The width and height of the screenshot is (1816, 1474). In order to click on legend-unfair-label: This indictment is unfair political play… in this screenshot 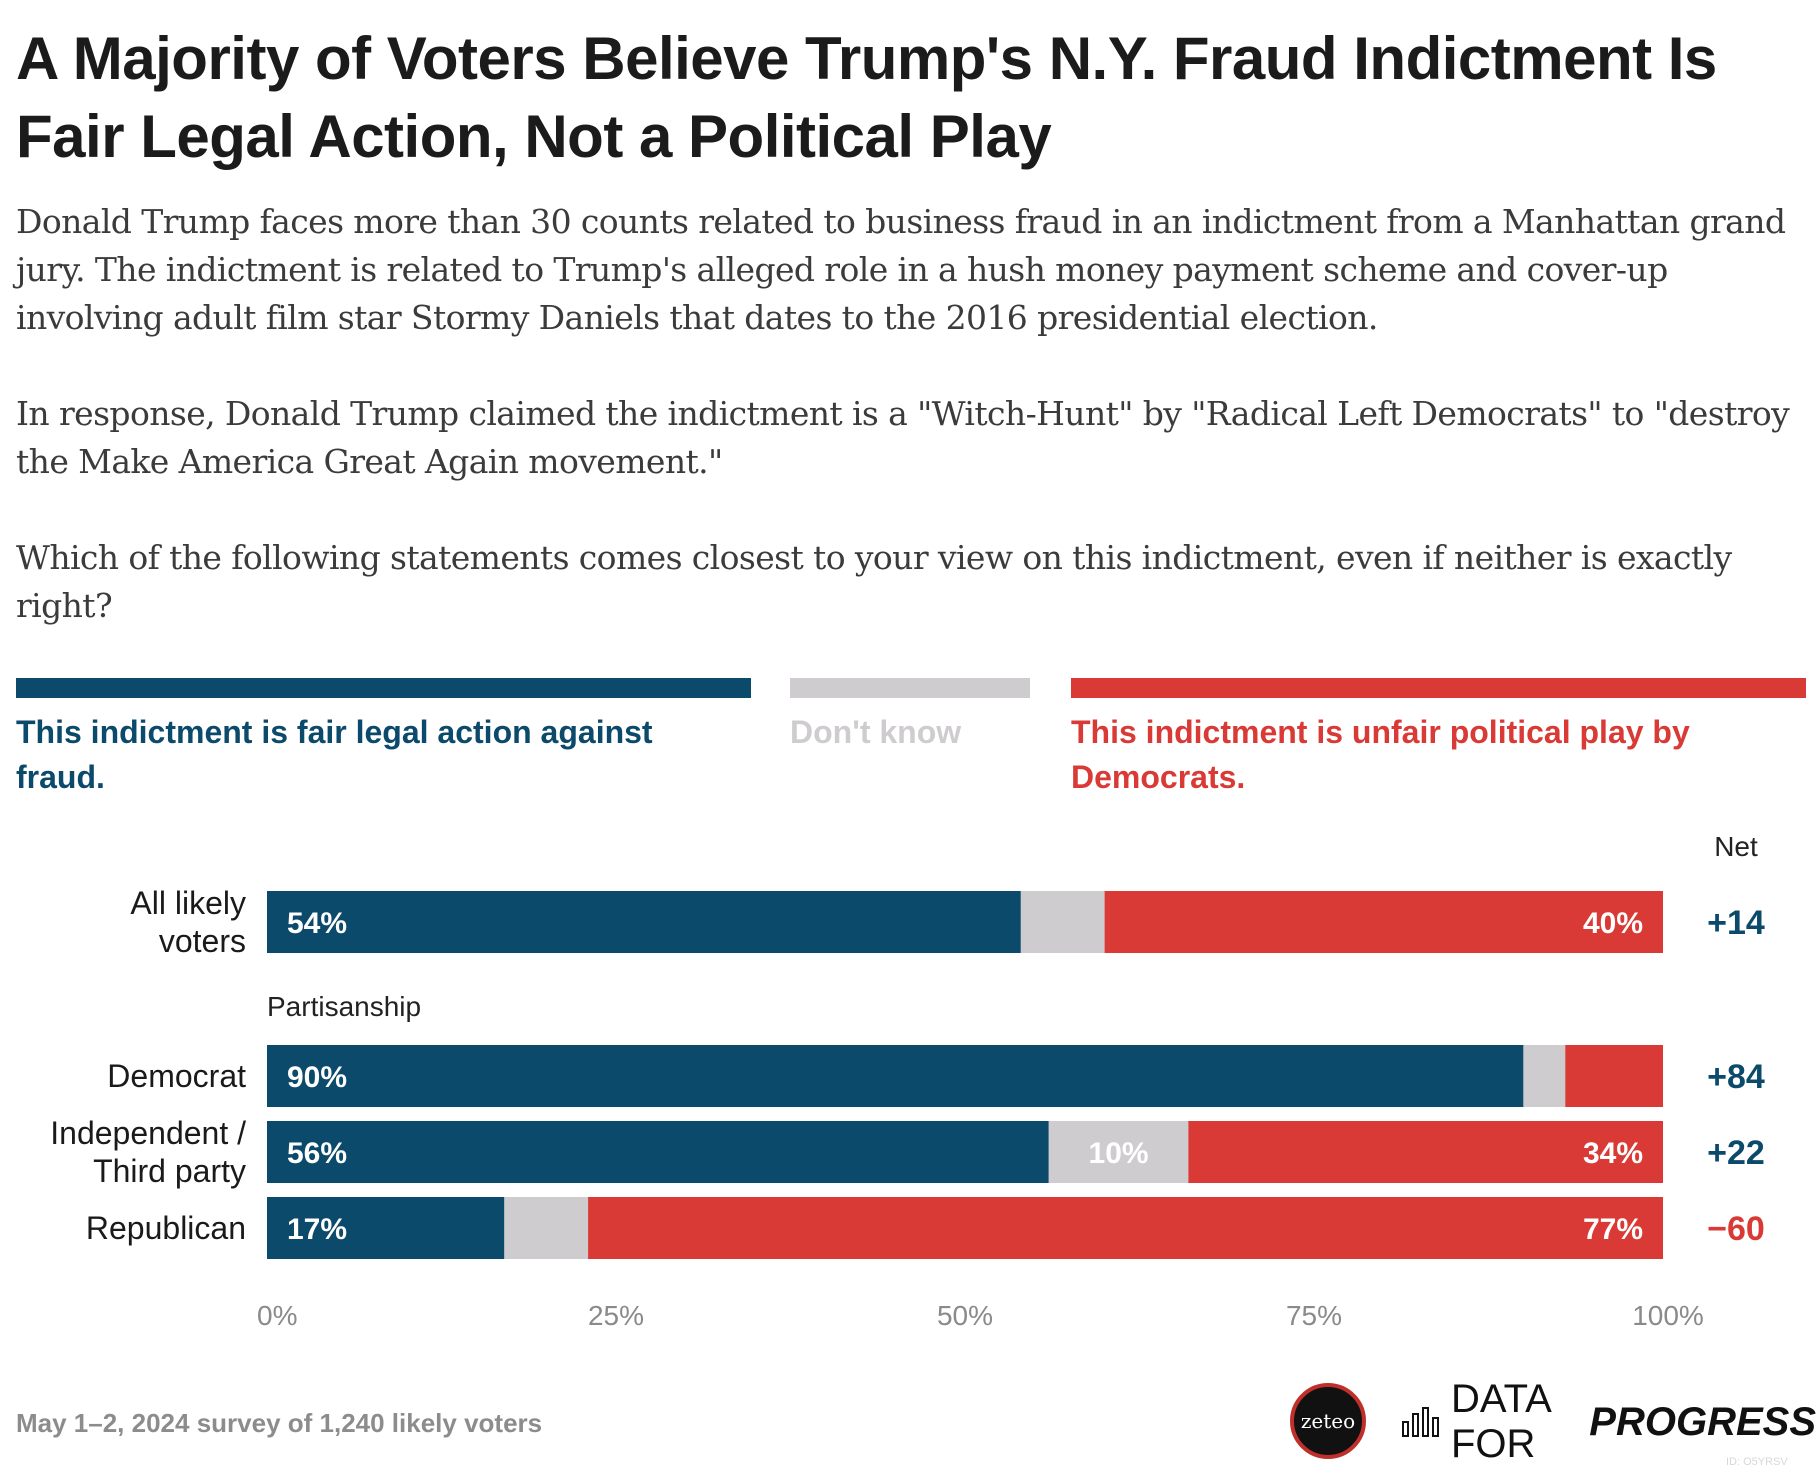, I will do `click(1380, 754)`.